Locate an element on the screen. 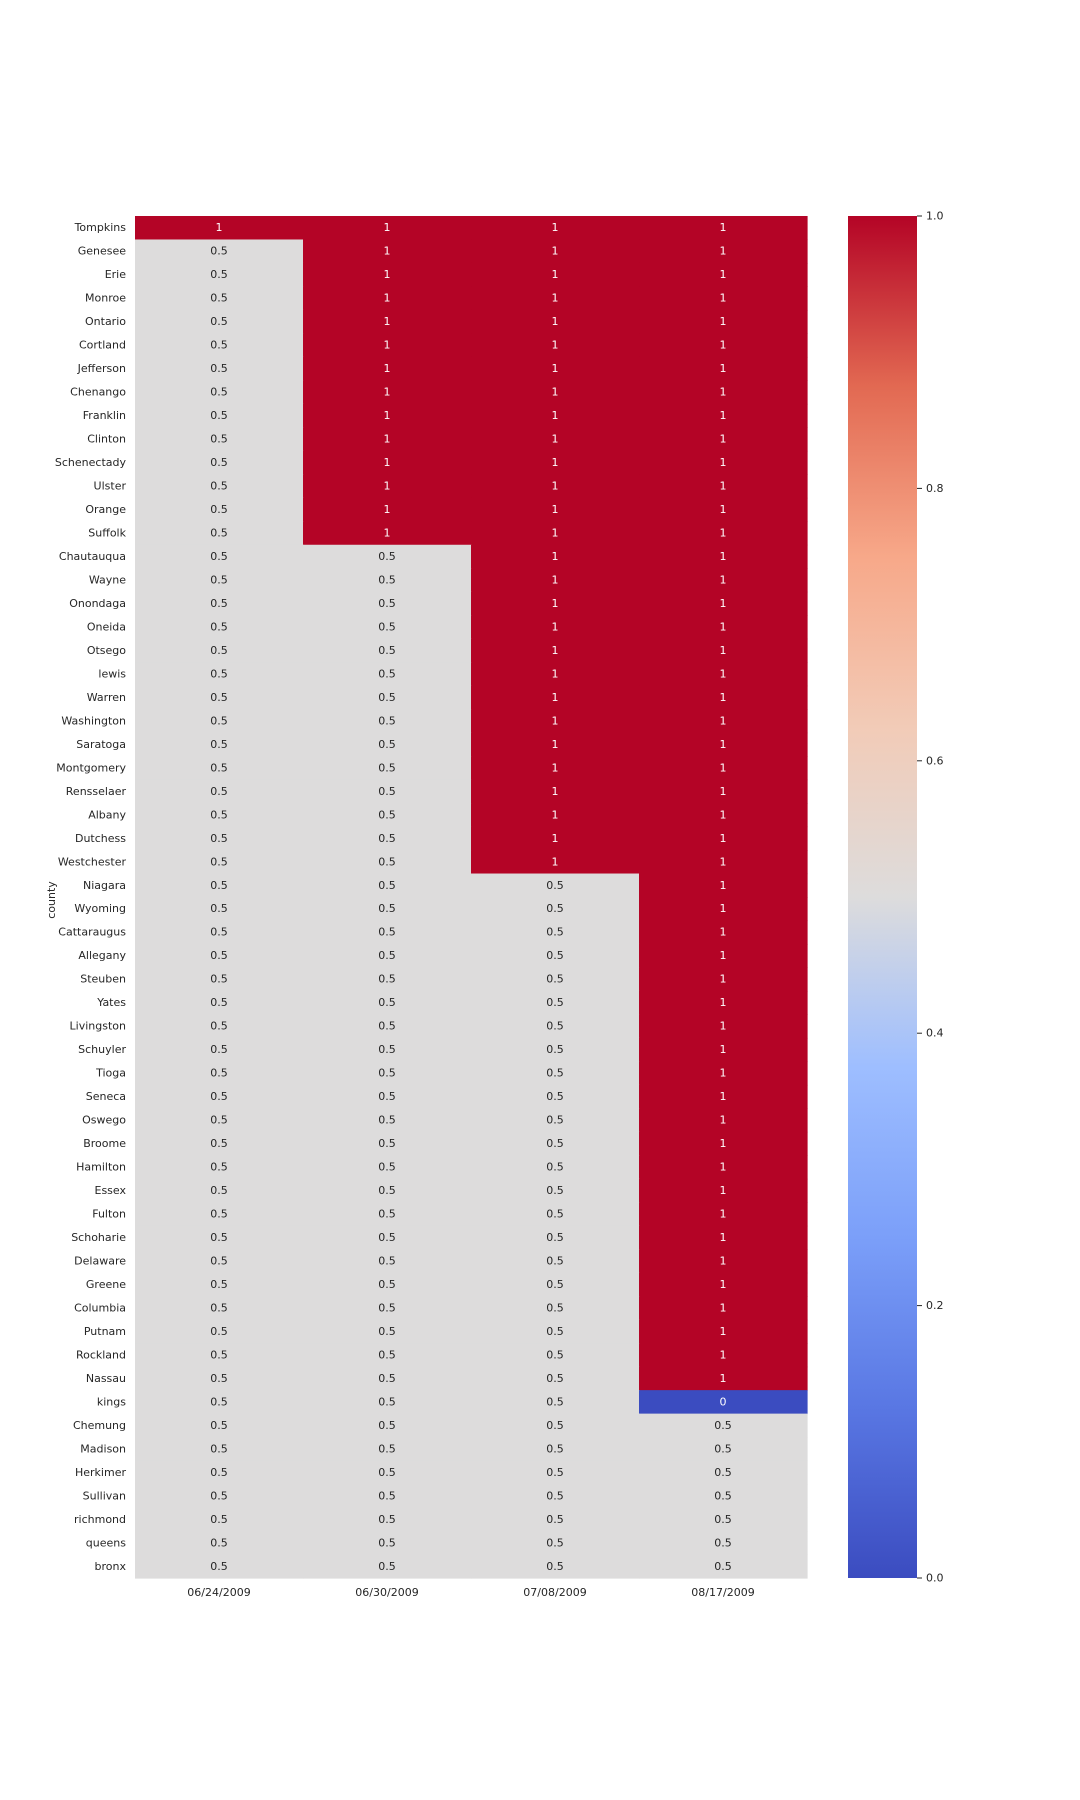  y-tick-label: Orange is located at coordinates (105, 509).